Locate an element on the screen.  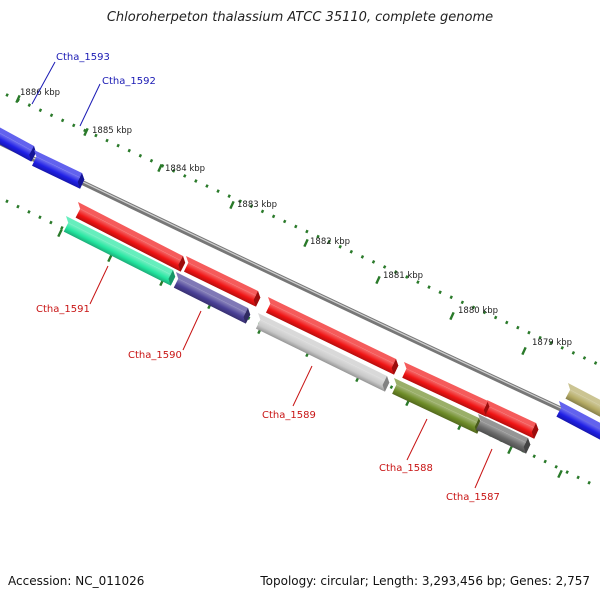
gene-label: Ctha_1590 is located at coordinates (155, 355).